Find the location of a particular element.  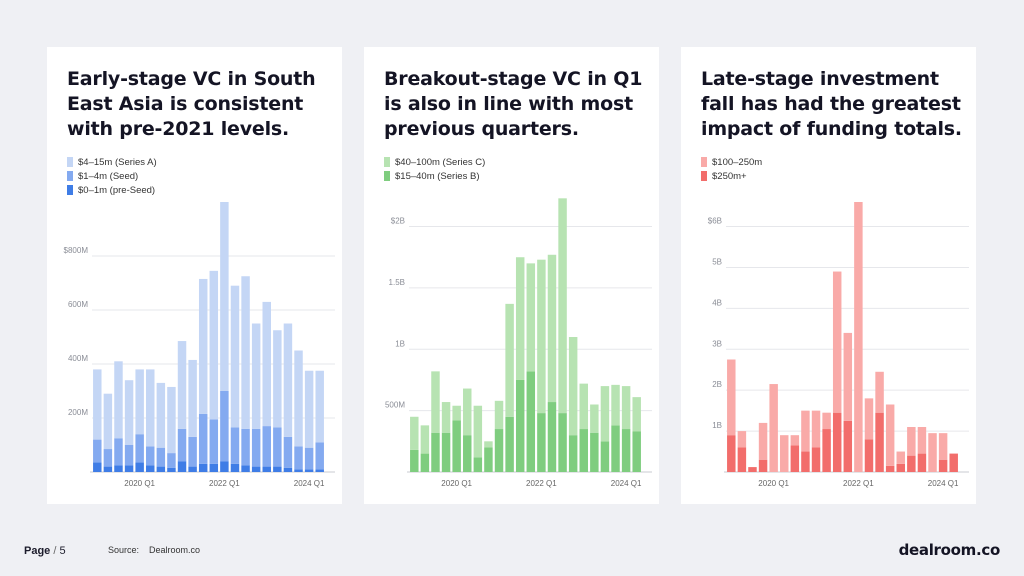

legend-item: $4–15m (Series A) is located at coordinates (112, 162).